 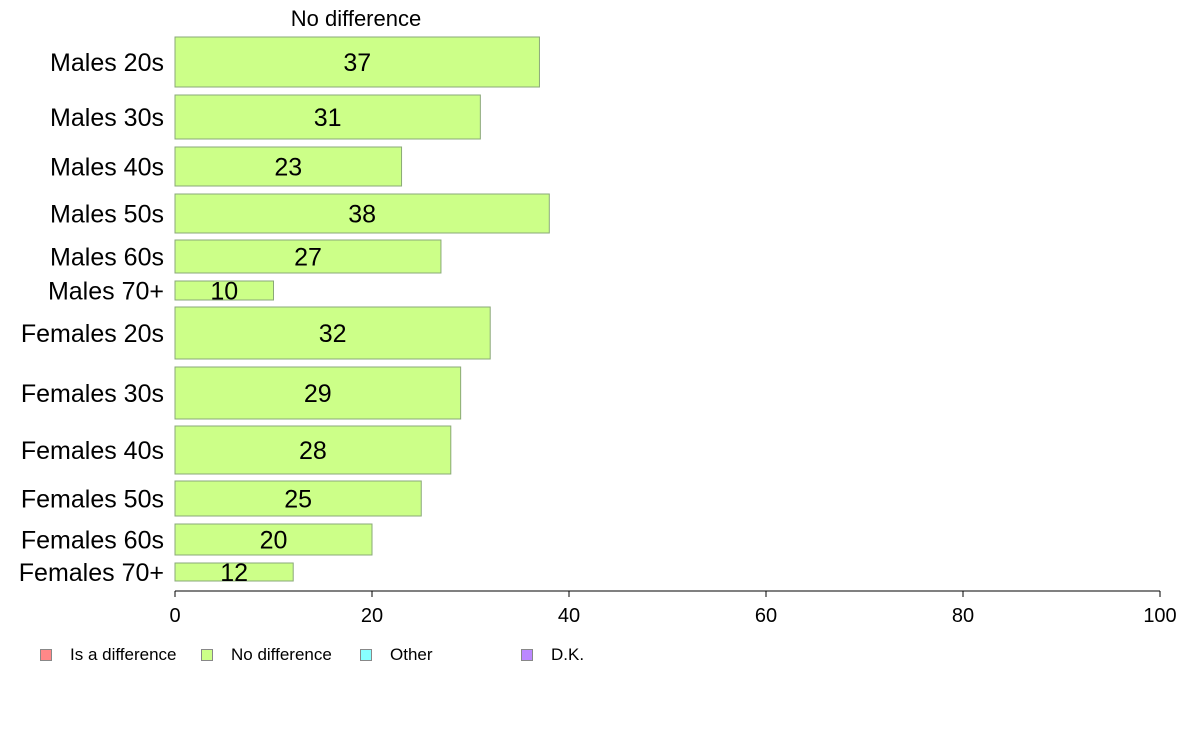 I want to click on category-label-females-50s: Females 50s, so click(x=92, y=500).